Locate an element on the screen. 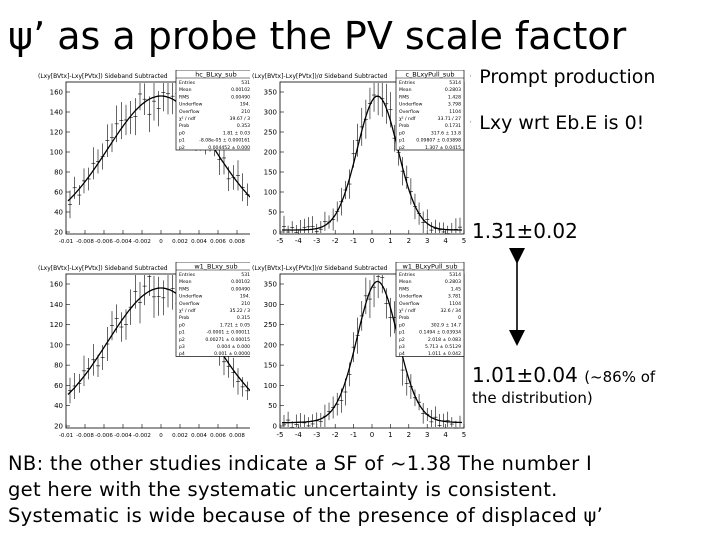  x-tick-label: -3 is located at coordinates (316, 435).